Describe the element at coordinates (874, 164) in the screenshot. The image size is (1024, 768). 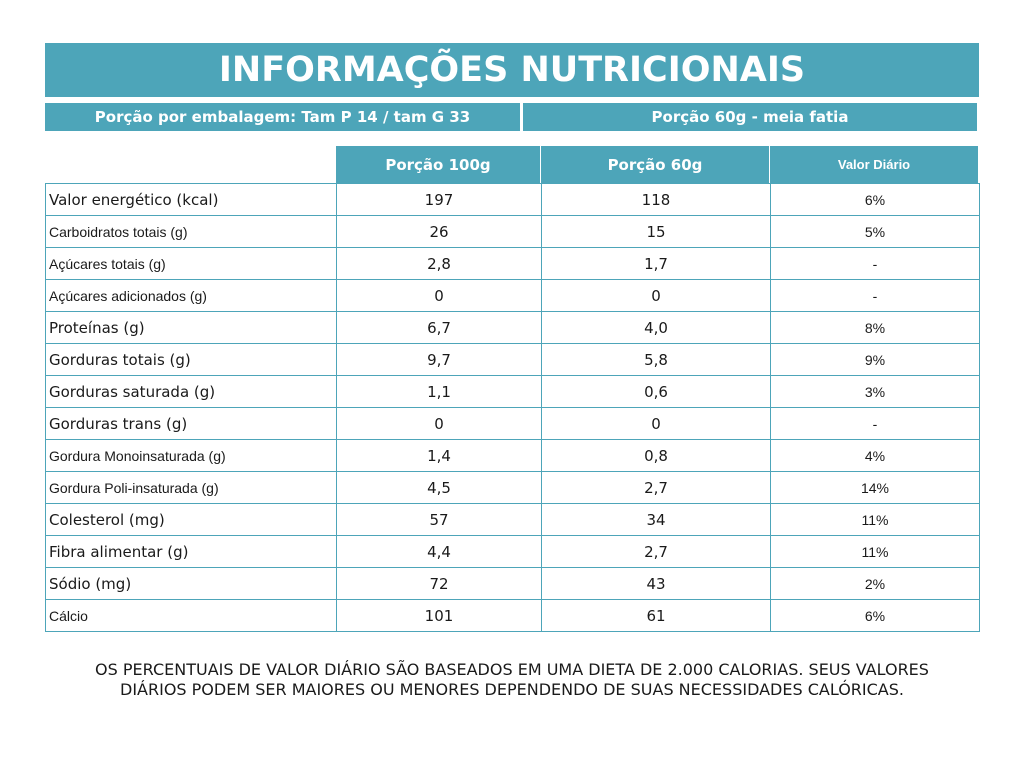
I see `column-header: Valor Diário` at that location.